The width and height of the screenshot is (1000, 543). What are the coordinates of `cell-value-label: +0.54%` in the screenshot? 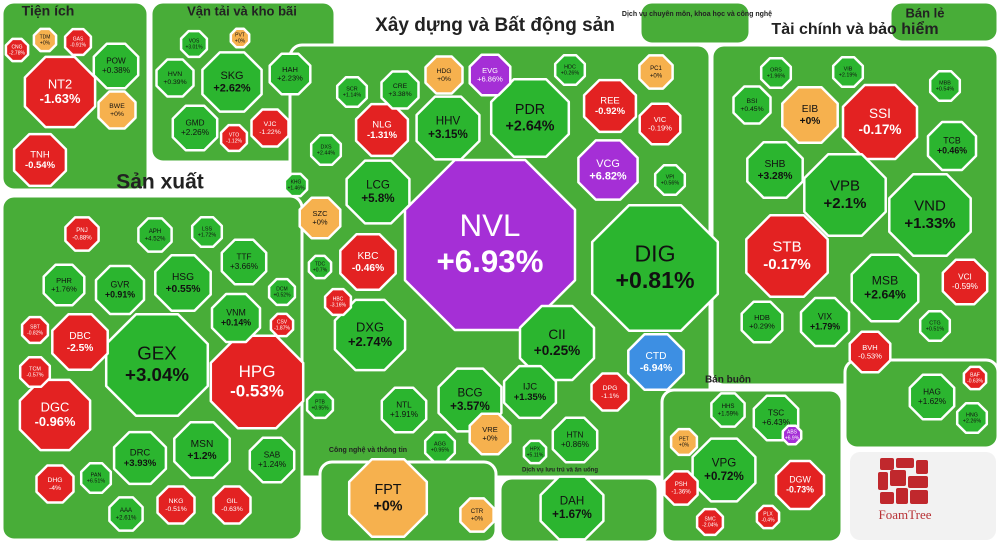 It's located at (945, 90).